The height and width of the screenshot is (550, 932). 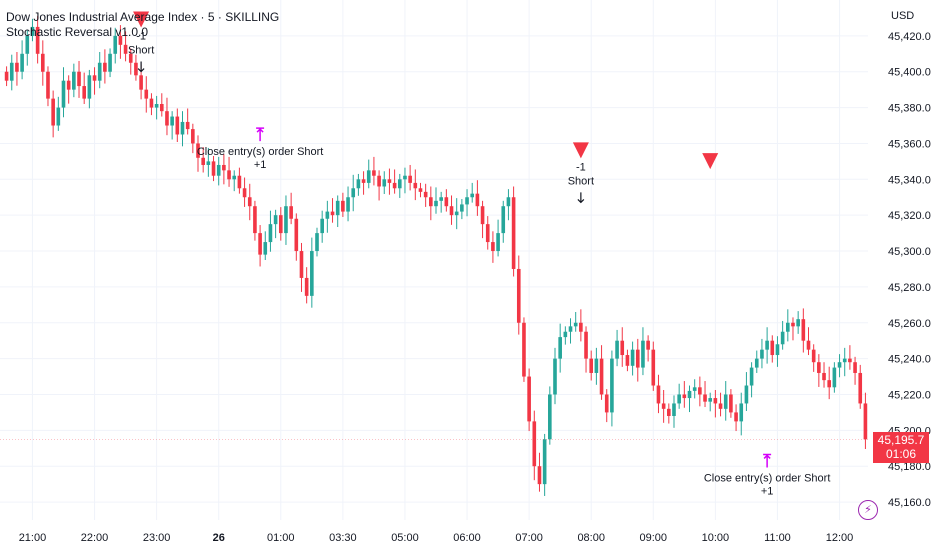 What do you see at coordinates (654, 538) in the screenshot?
I see `time-tick-label: 09:00` at bounding box center [654, 538].